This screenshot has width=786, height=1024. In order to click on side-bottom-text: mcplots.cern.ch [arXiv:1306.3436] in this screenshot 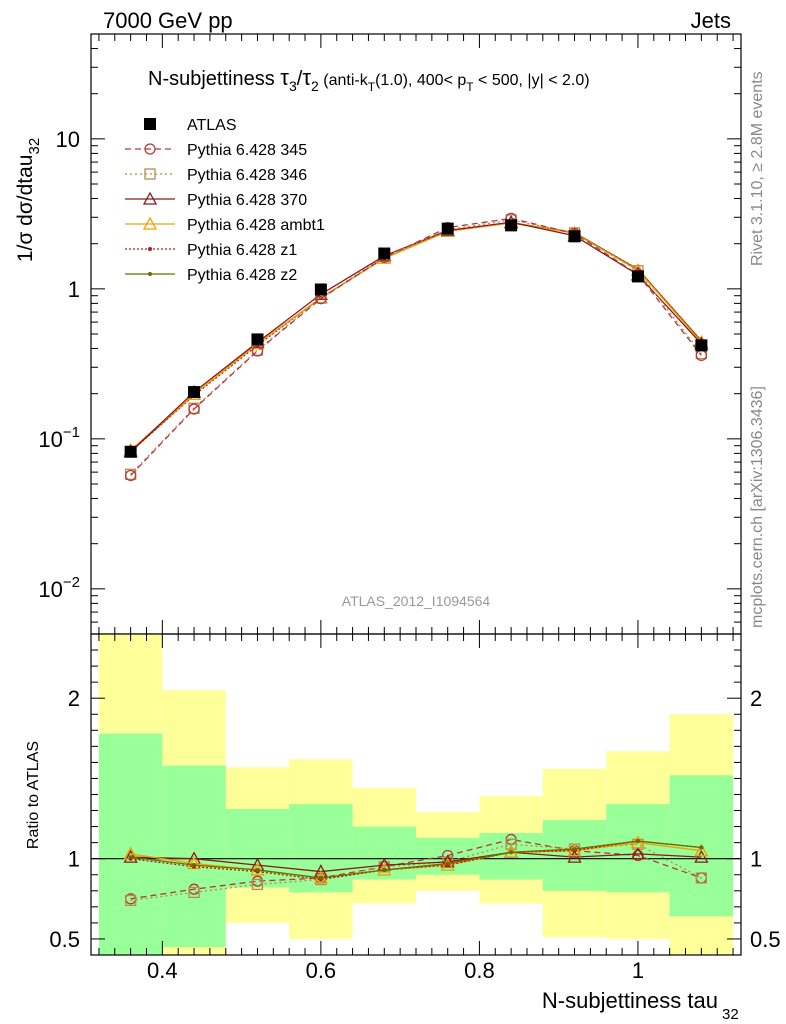, I will do `click(757, 507)`.